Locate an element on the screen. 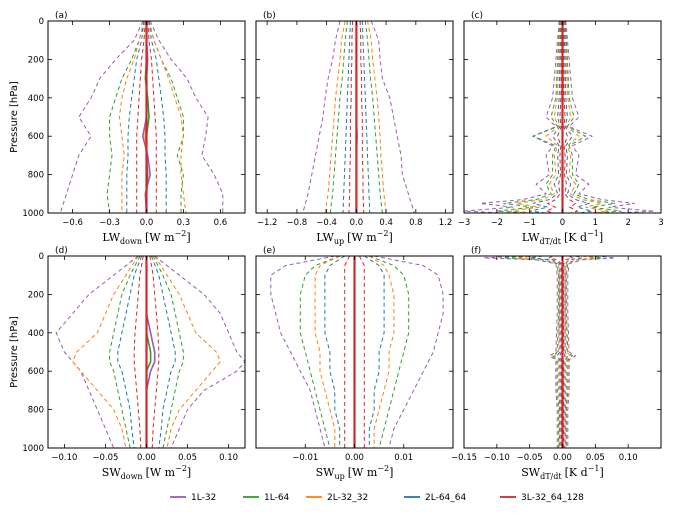 This screenshot has width=676, height=522. x-tick-label: −0.01 is located at coordinates (305, 458).